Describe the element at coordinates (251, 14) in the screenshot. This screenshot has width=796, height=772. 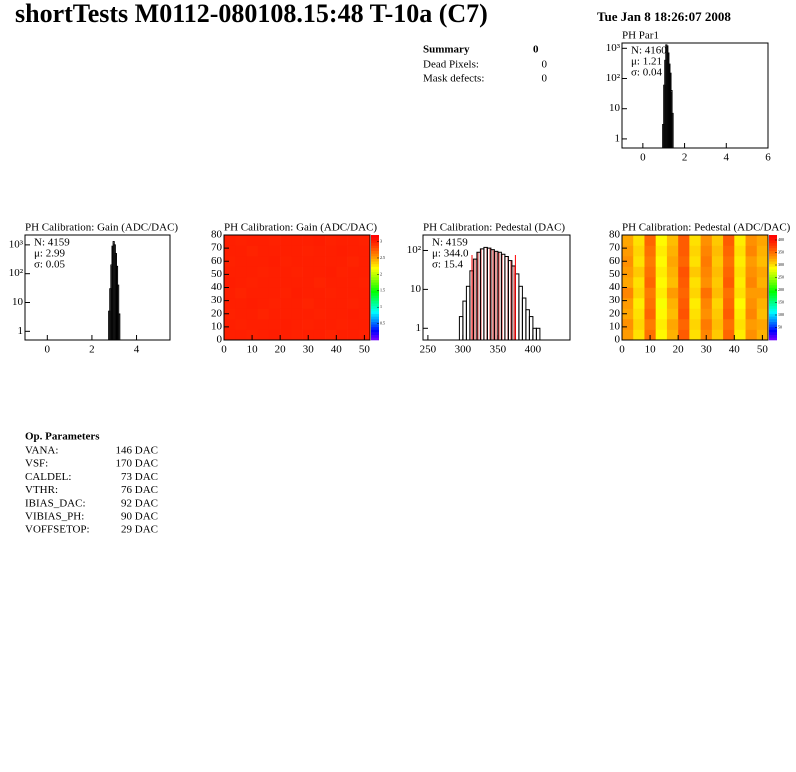
I see `page-title: shortTests M0112-080108.15:48 T-10a (C7)` at that location.